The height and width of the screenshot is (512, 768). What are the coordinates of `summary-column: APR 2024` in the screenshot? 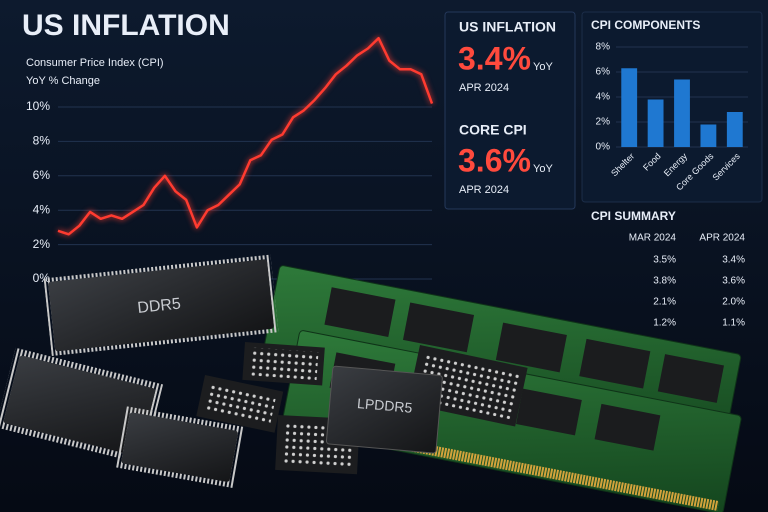 It's located at (722, 238).